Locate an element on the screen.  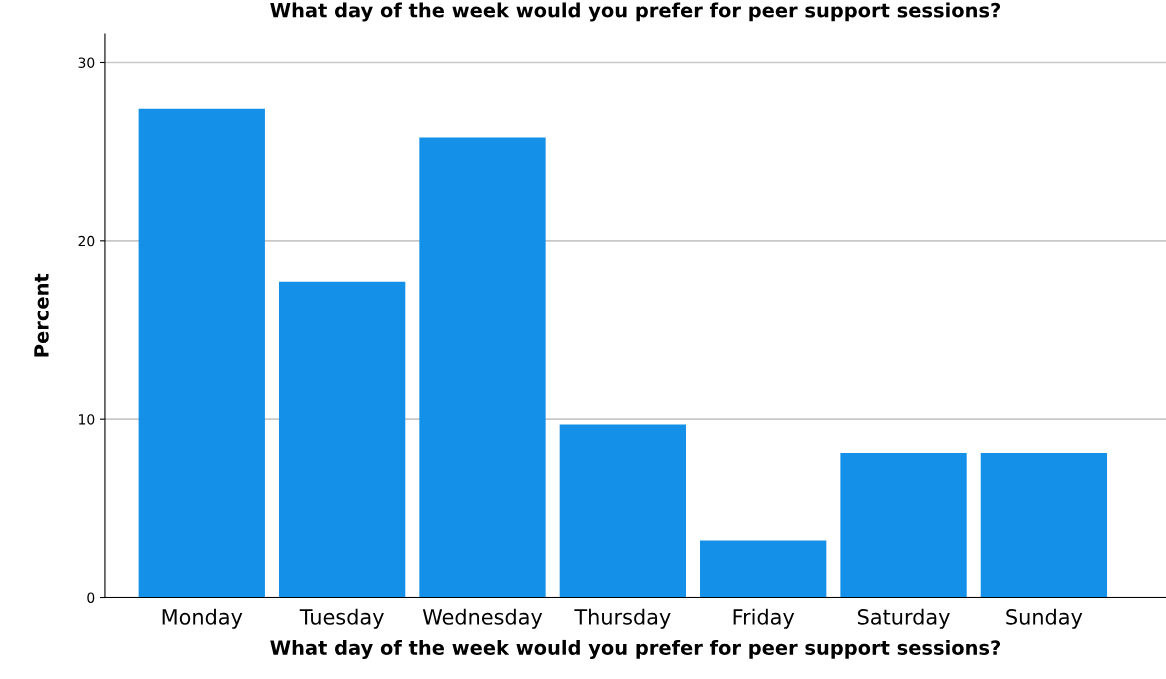
chart-title: What day of the week would you prefer for peer support sessions? is located at coordinates (635, 12).